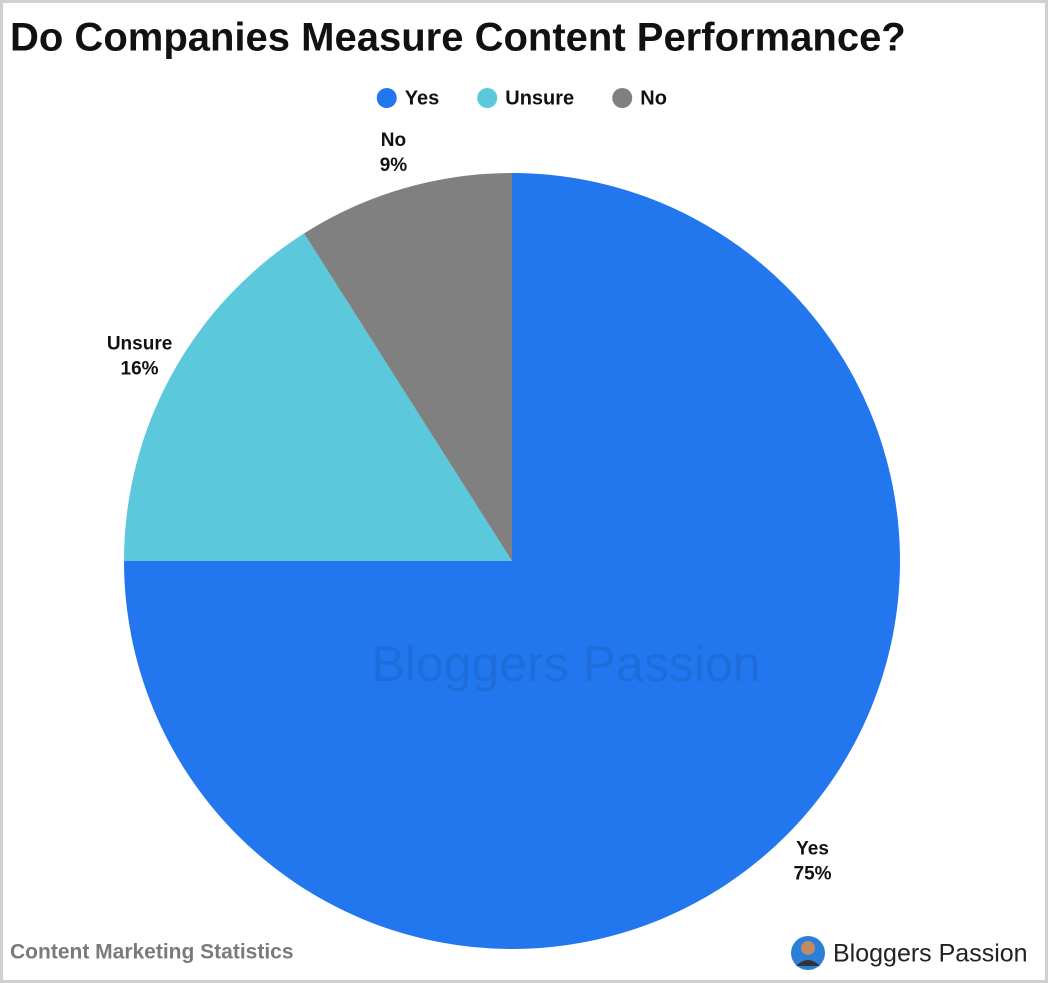  What do you see at coordinates (653, 98) in the screenshot?
I see `legend-label: No` at bounding box center [653, 98].